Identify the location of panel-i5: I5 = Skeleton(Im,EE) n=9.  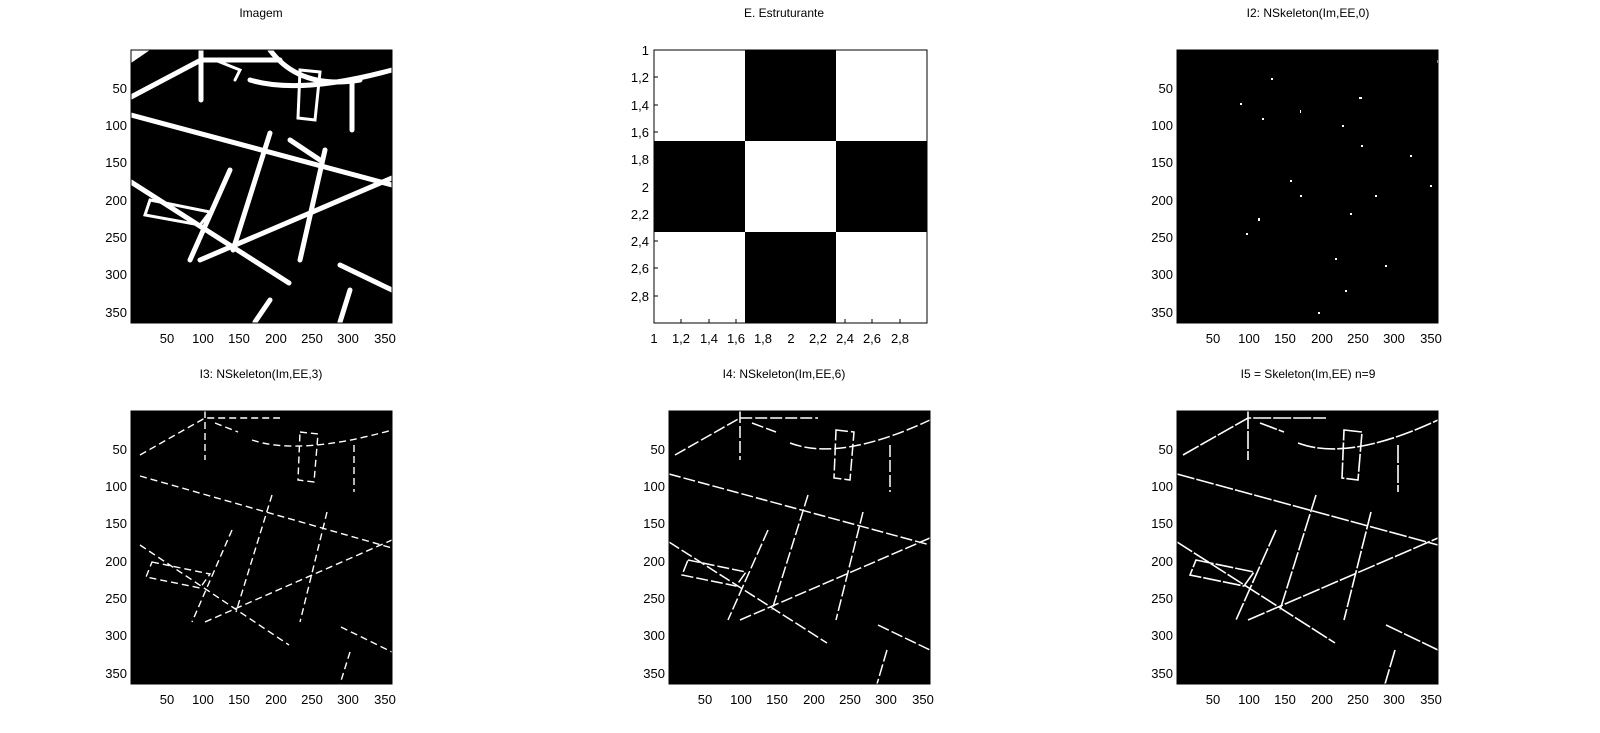
(1296, 537).